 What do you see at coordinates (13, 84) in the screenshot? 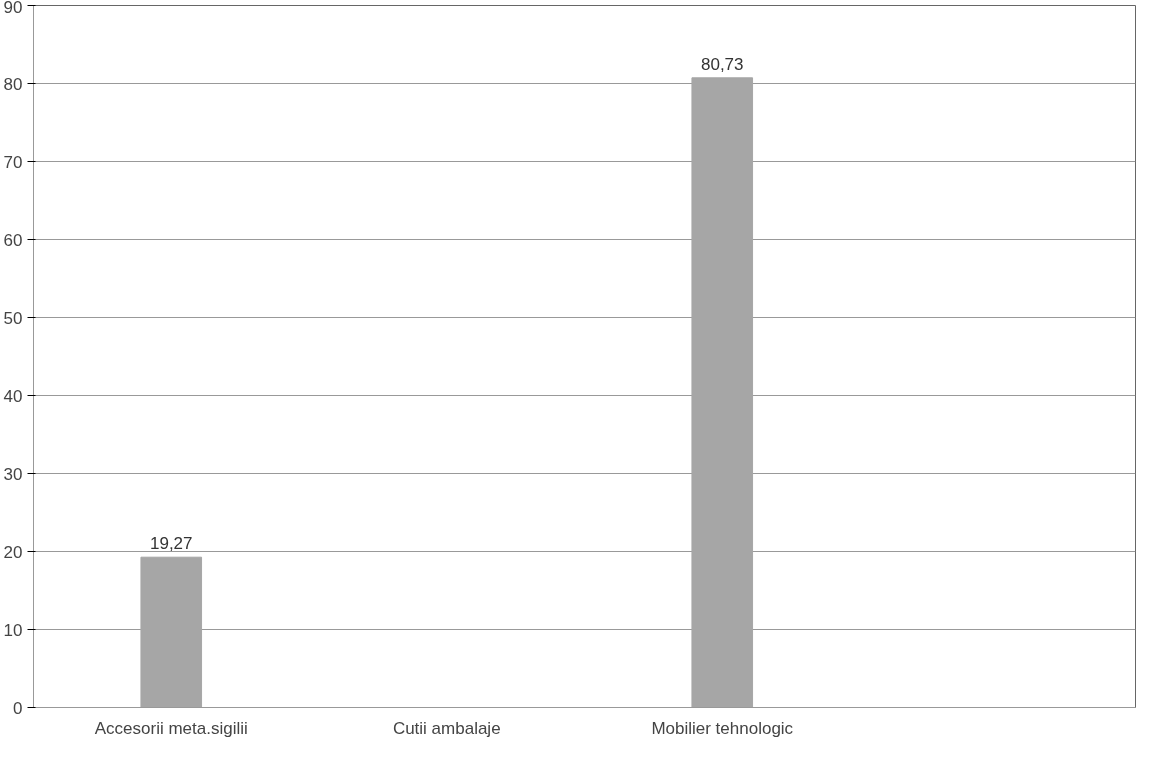
I see `y-tick-label: 80` at bounding box center [13, 84].